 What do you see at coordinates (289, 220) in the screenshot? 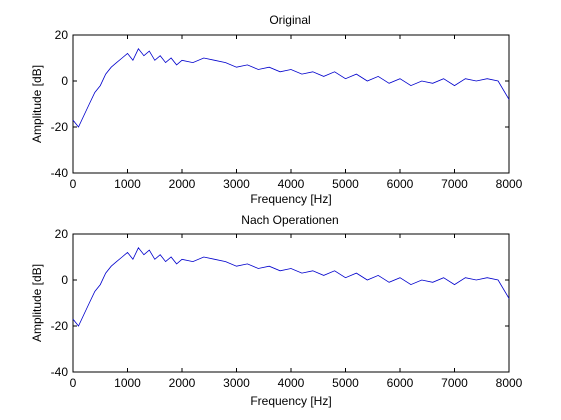
I see `chart-title: Nach Operationen` at bounding box center [289, 220].